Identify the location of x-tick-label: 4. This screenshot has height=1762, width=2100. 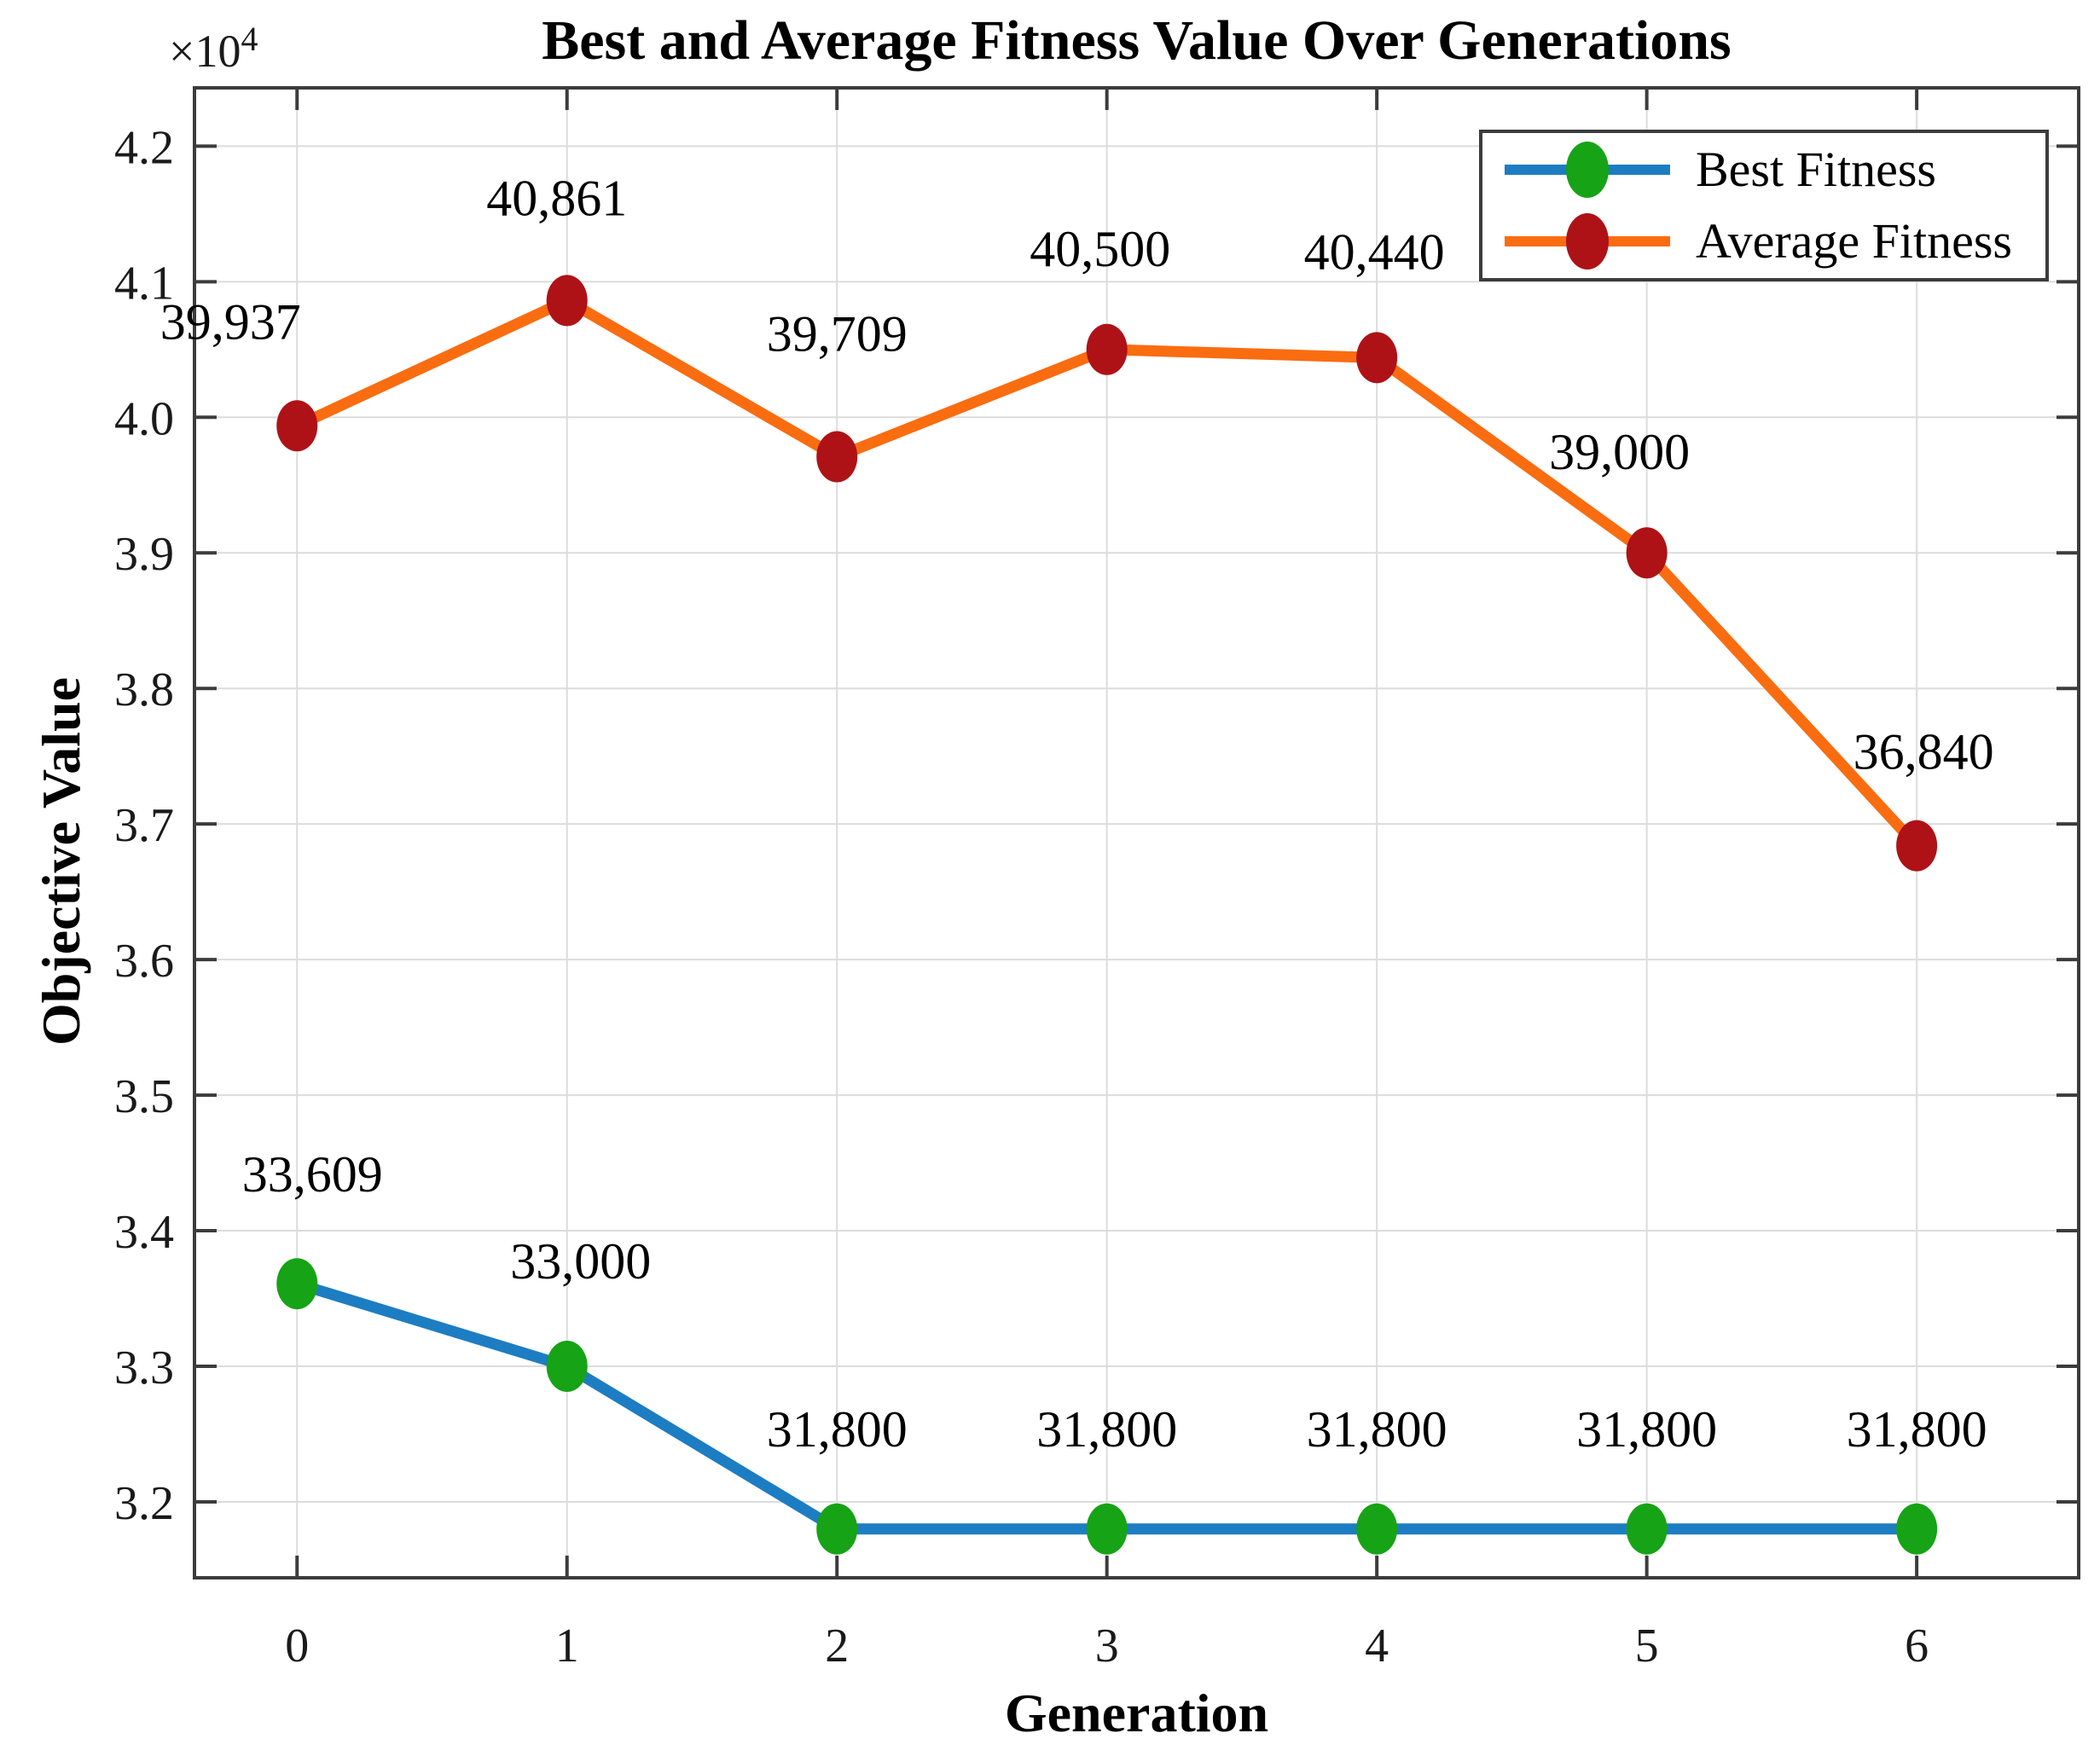
(1377, 1646).